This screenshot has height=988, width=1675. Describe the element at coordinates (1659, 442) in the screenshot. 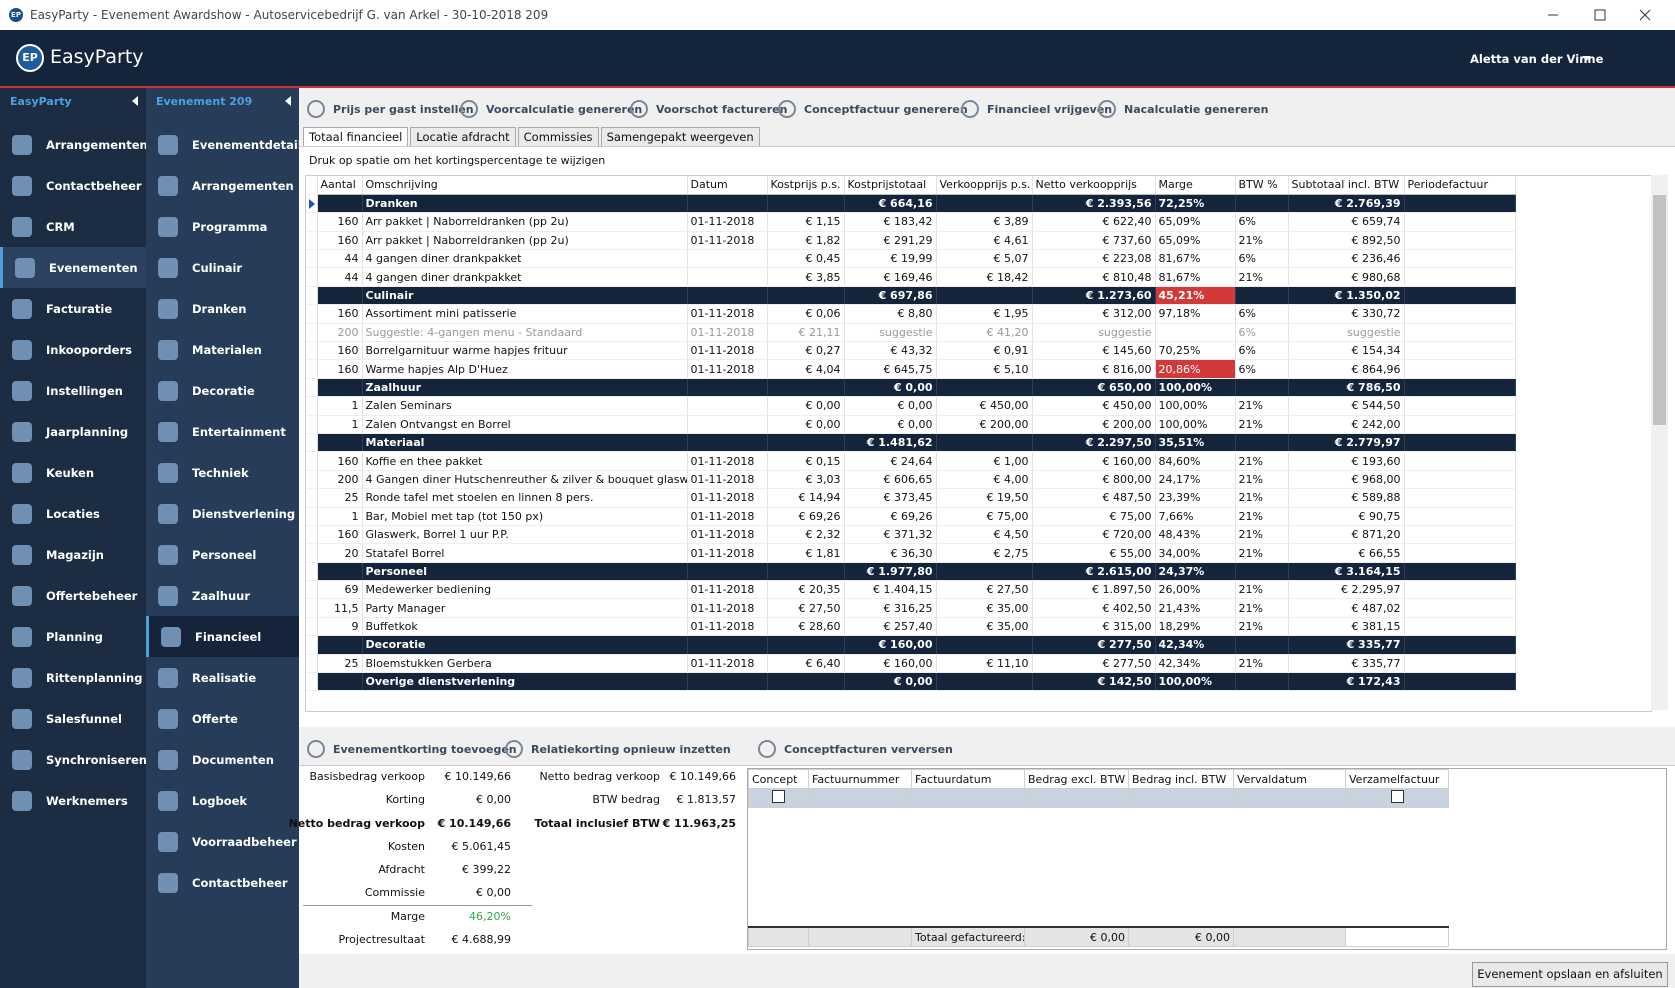

I see `scrollbar` at that location.